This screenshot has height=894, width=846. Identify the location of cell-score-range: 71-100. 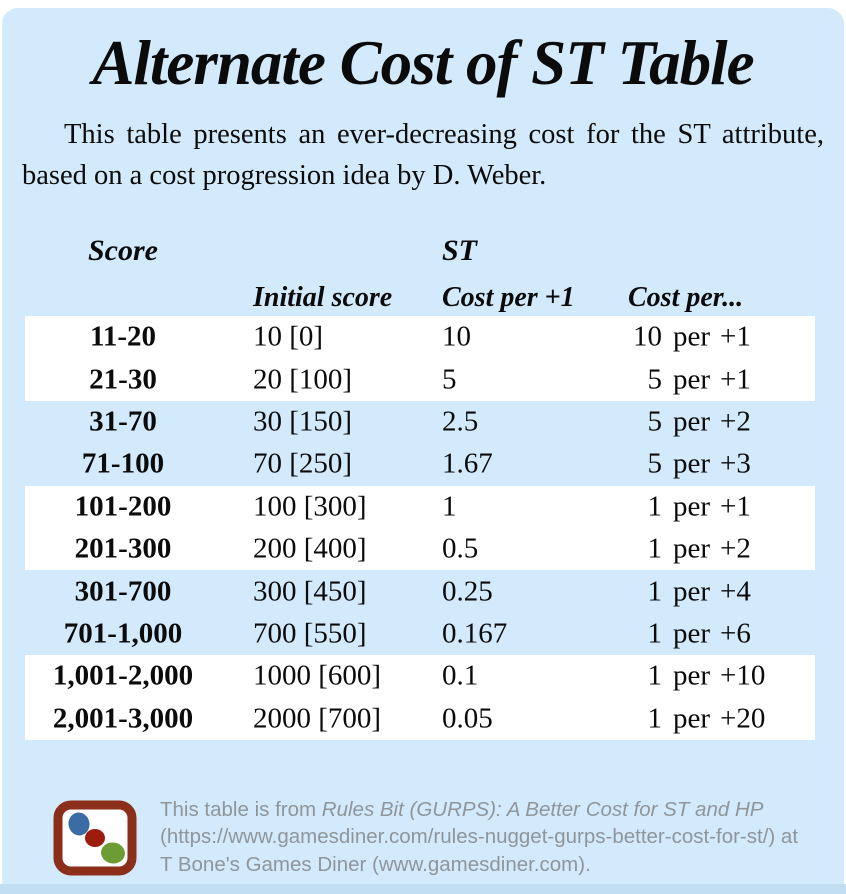
(123, 463).